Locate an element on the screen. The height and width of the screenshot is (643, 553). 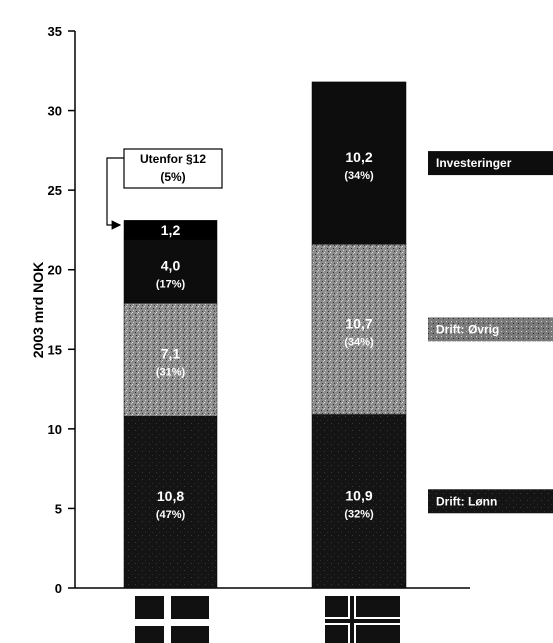
y-tick-label: 5 is located at coordinates (58, 508).